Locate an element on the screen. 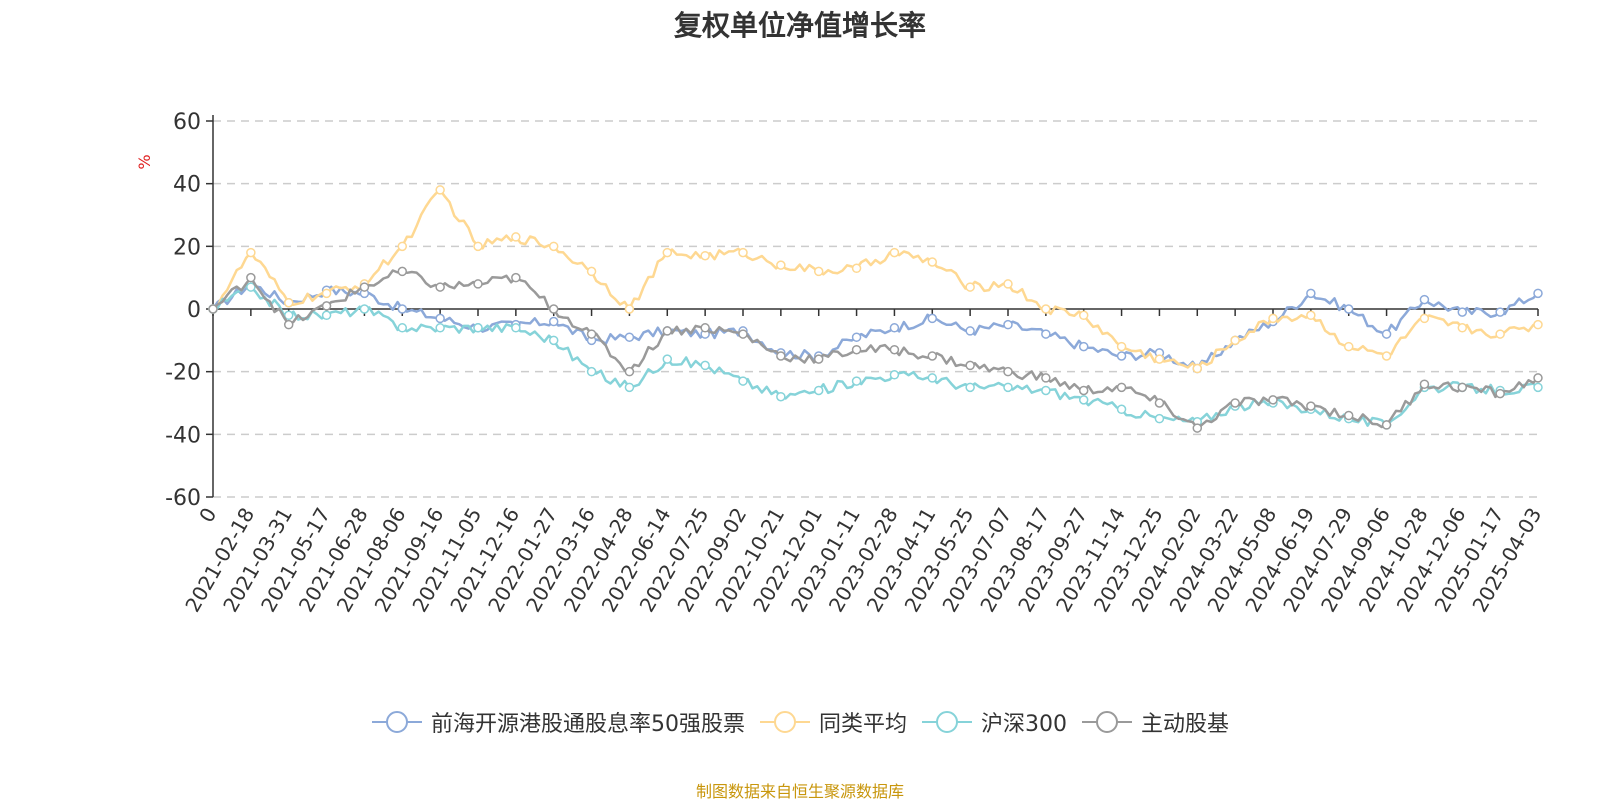  legend-item-fund: 前海开源港股通股息率50强股票 is located at coordinates (558, 722).